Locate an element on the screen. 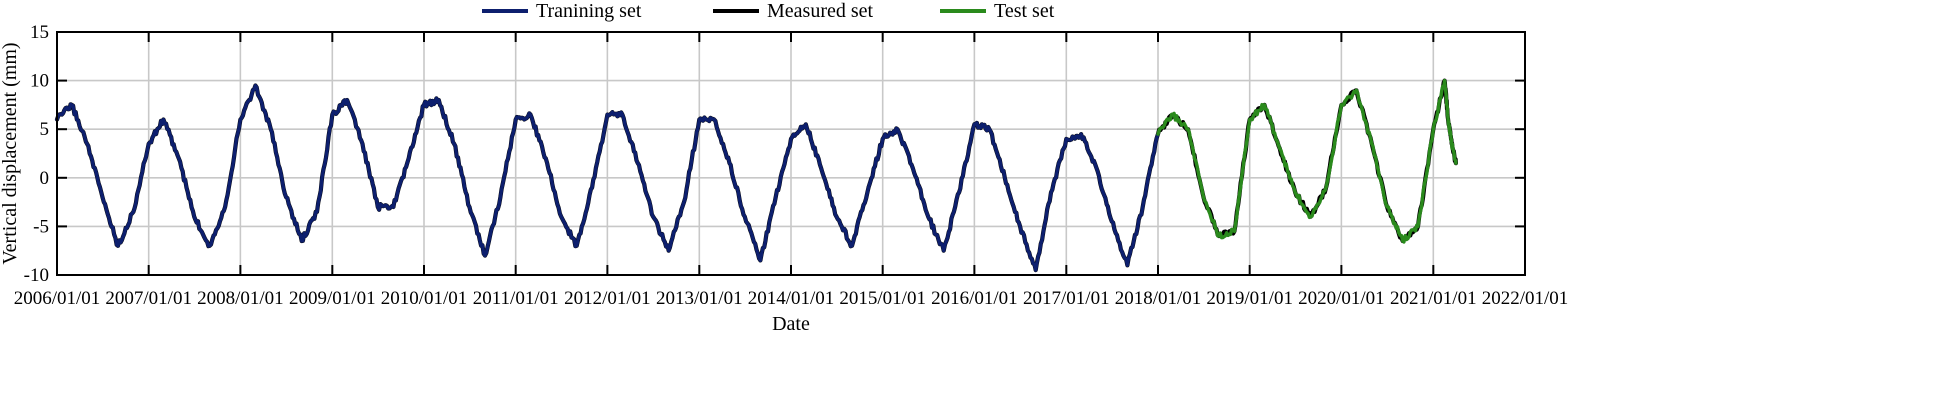 The height and width of the screenshot is (409, 1934). x-tick-label: 2007/01/01 is located at coordinates (148, 298).